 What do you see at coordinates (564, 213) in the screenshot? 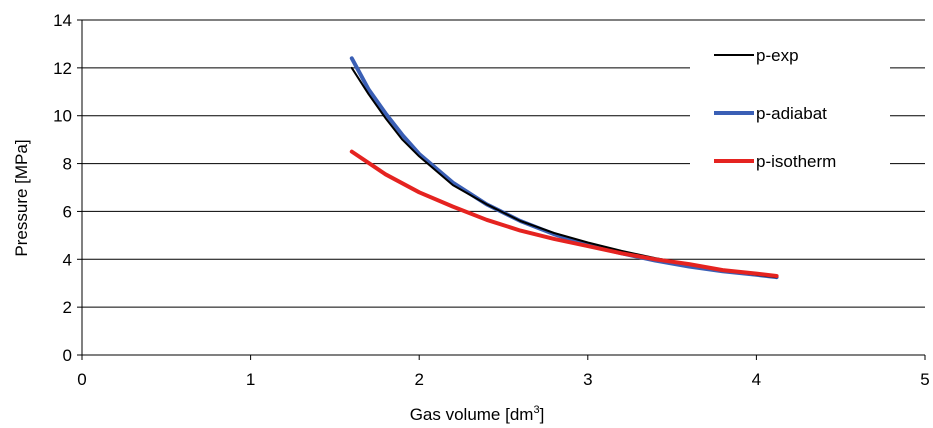
I see `series-line-p-isotherm` at bounding box center [564, 213].